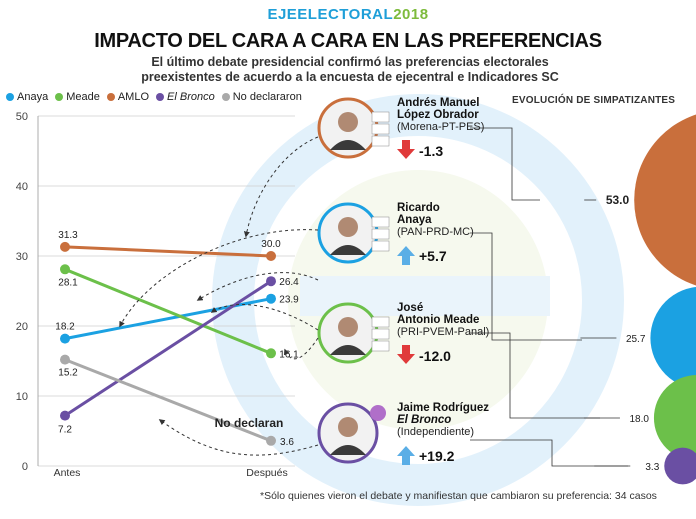  What do you see at coordinates (535, 375) in the screenshot?
I see `leader-meade` at bounding box center [535, 375].